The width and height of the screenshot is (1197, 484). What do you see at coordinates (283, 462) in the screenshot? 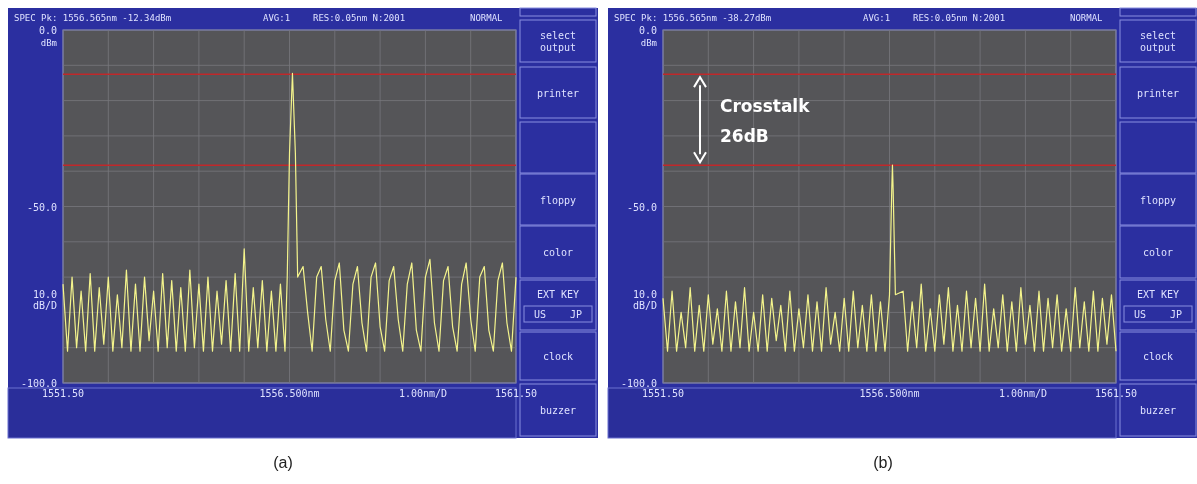
I see `text: (a)` at bounding box center [283, 462].